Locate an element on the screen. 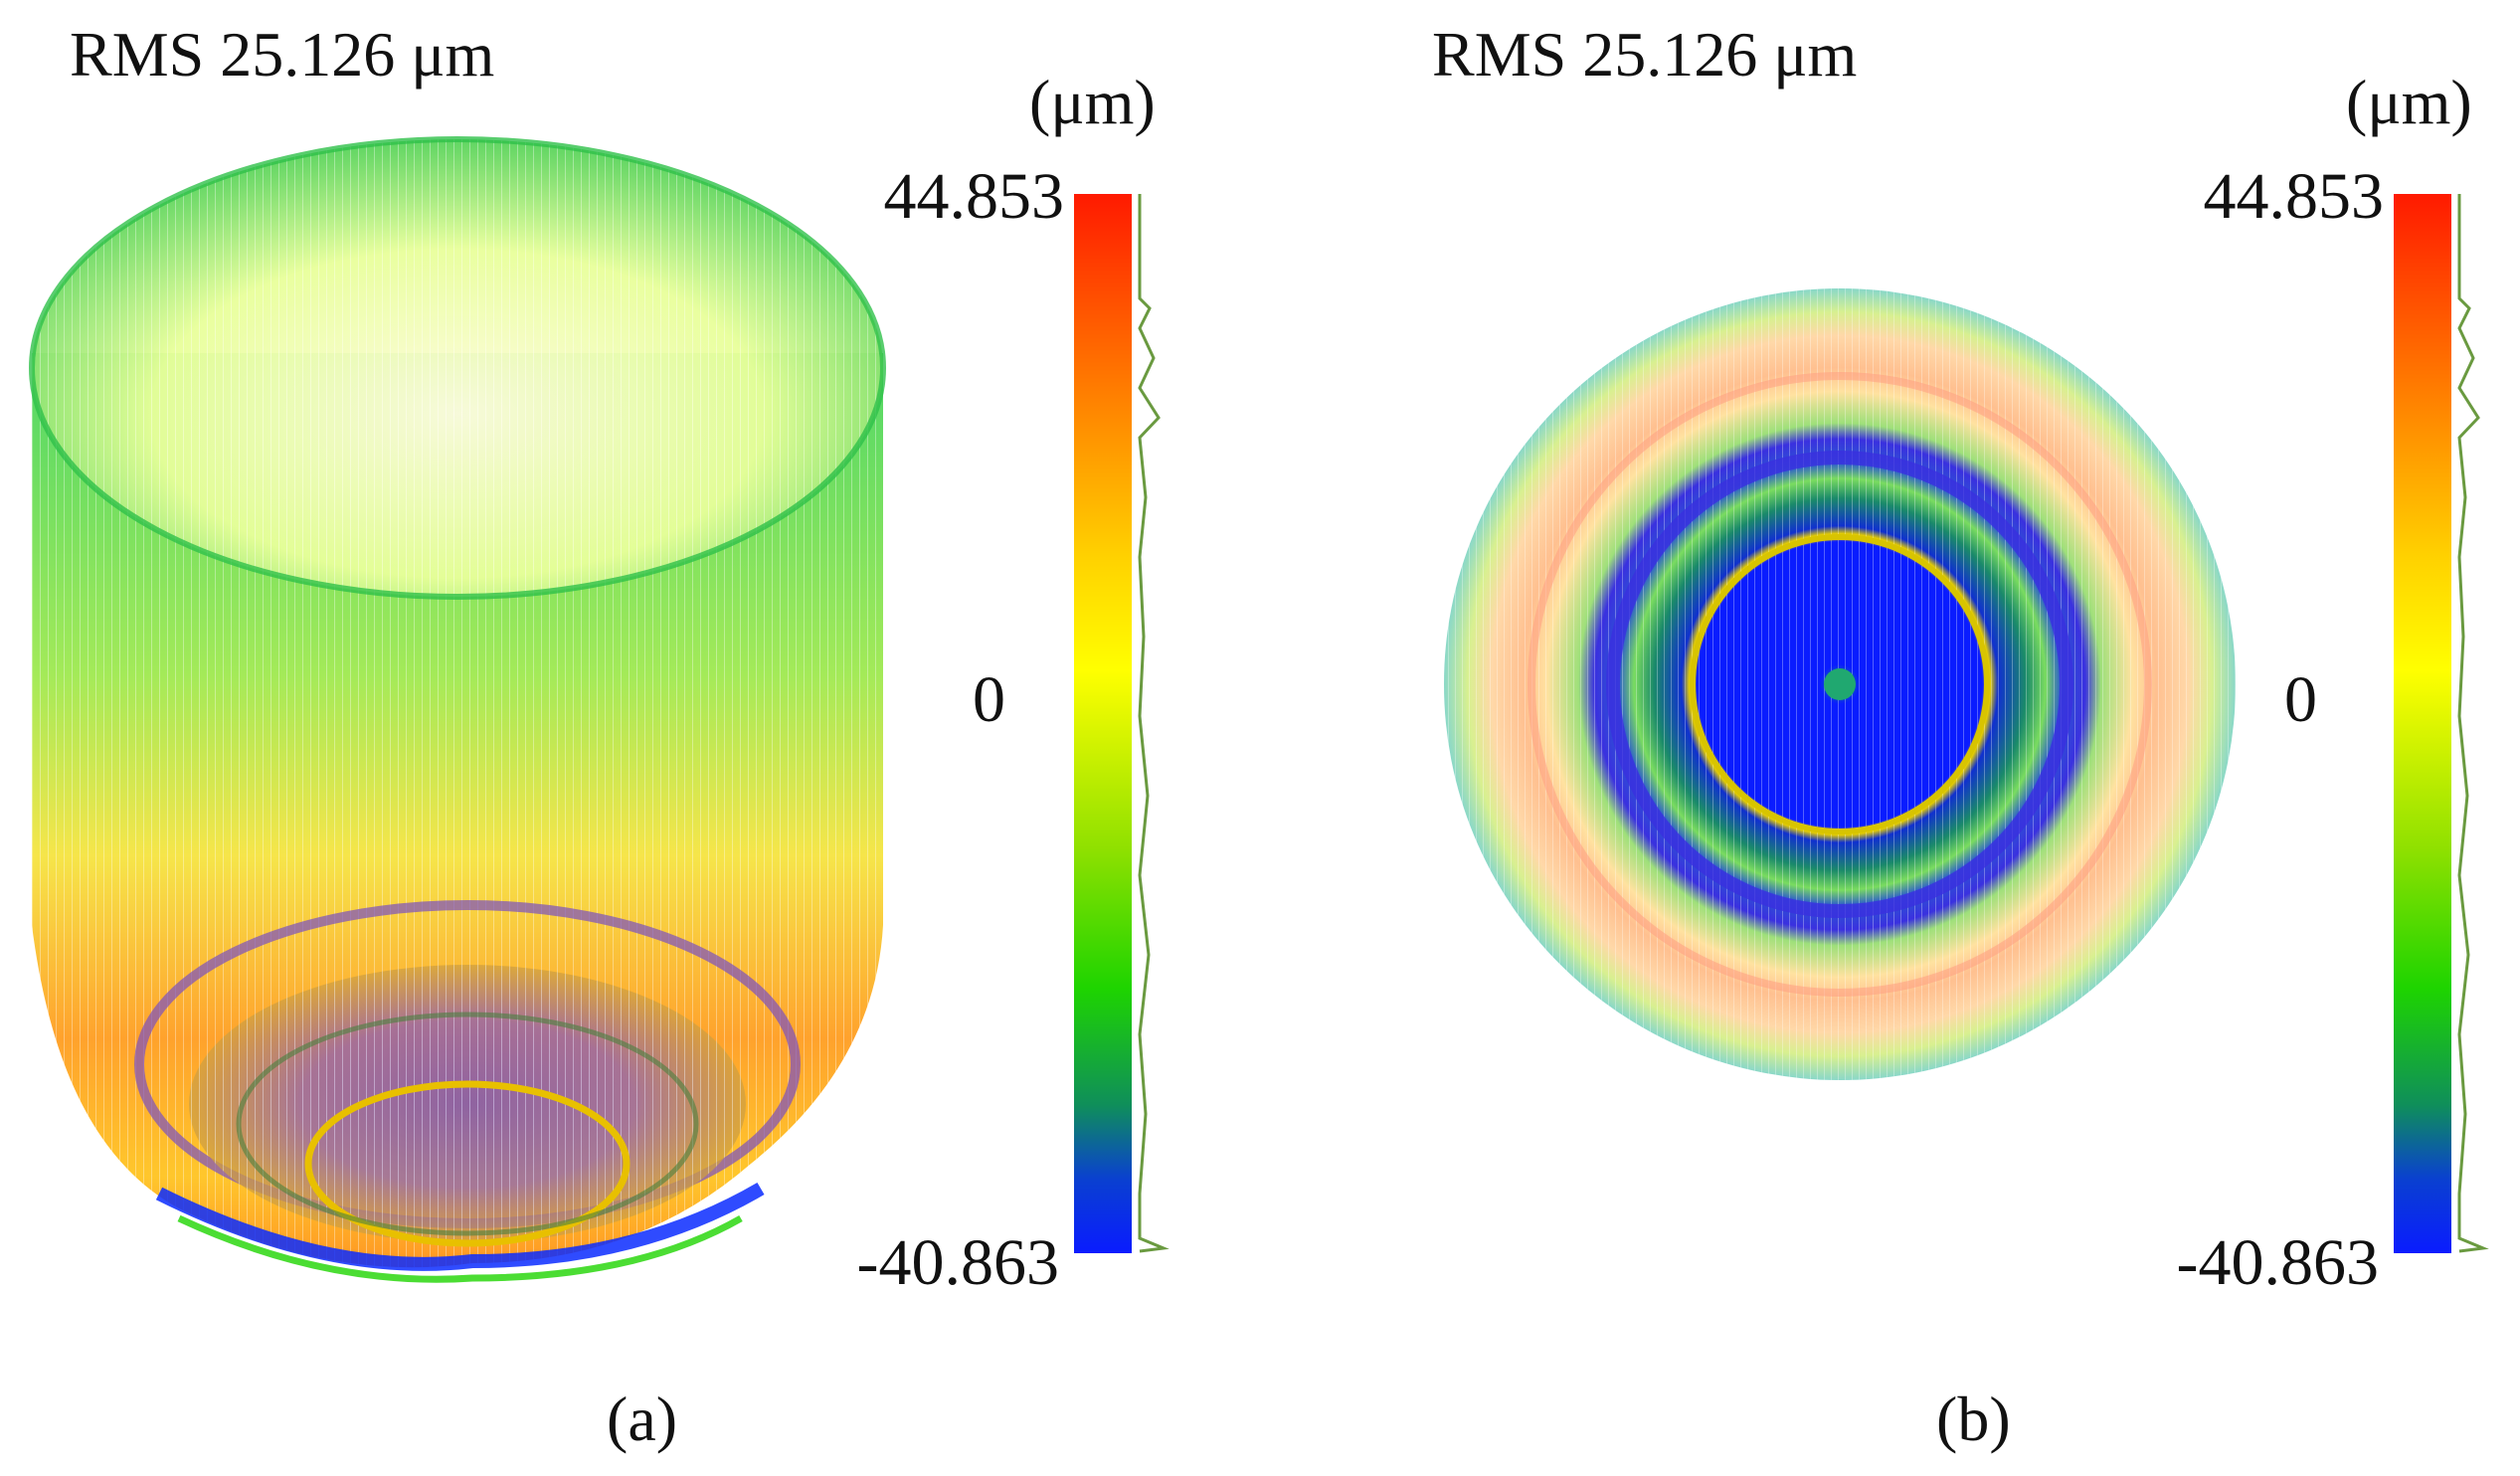 Image resolution: width=2520 pixels, height=1476 pixels. colorbar-b is located at coordinates (2422, 723).